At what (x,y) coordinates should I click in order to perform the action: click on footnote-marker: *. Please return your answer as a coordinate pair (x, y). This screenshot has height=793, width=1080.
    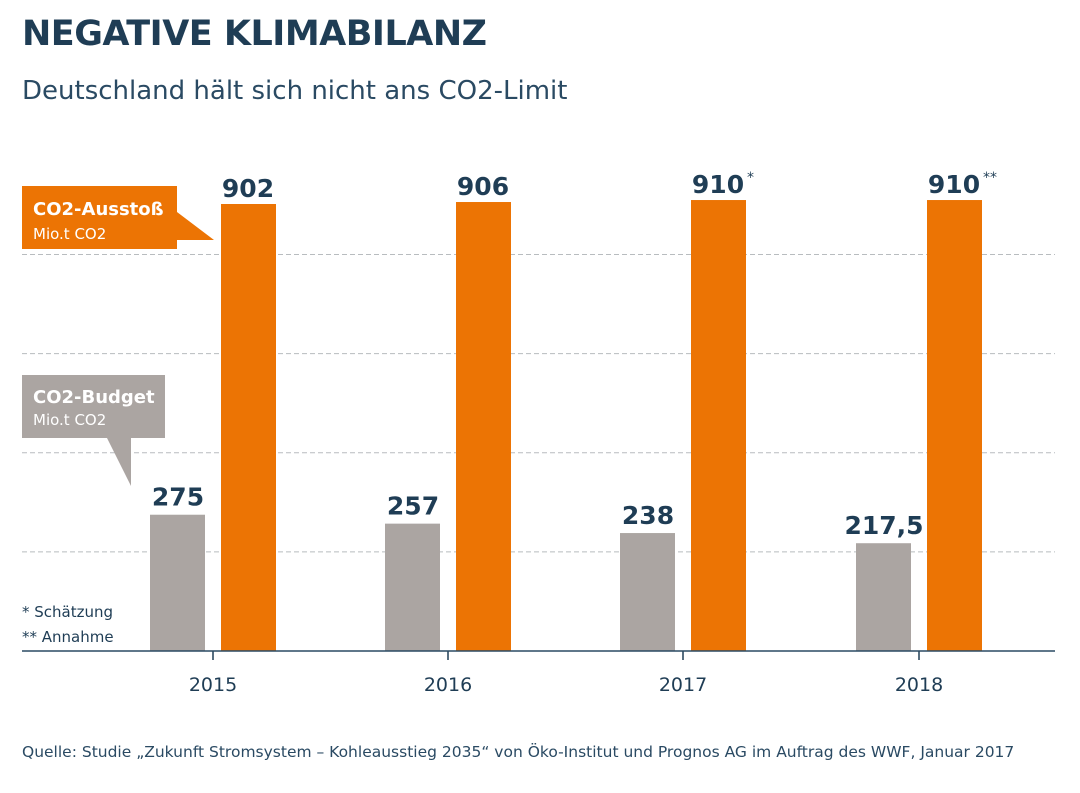
    Looking at the image, I should click on (750, 178).